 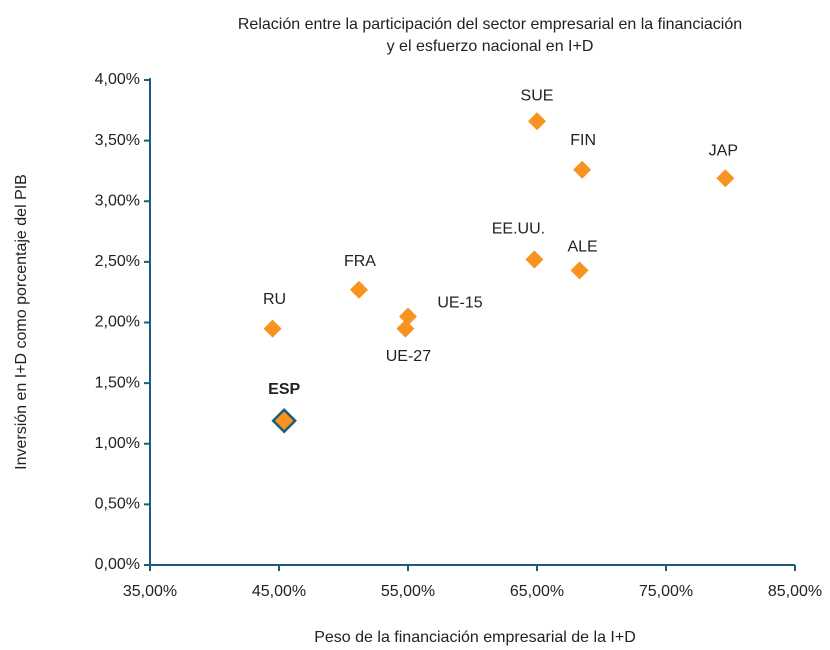 I want to click on y-tick-label: 2,00%, so click(x=117, y=322).